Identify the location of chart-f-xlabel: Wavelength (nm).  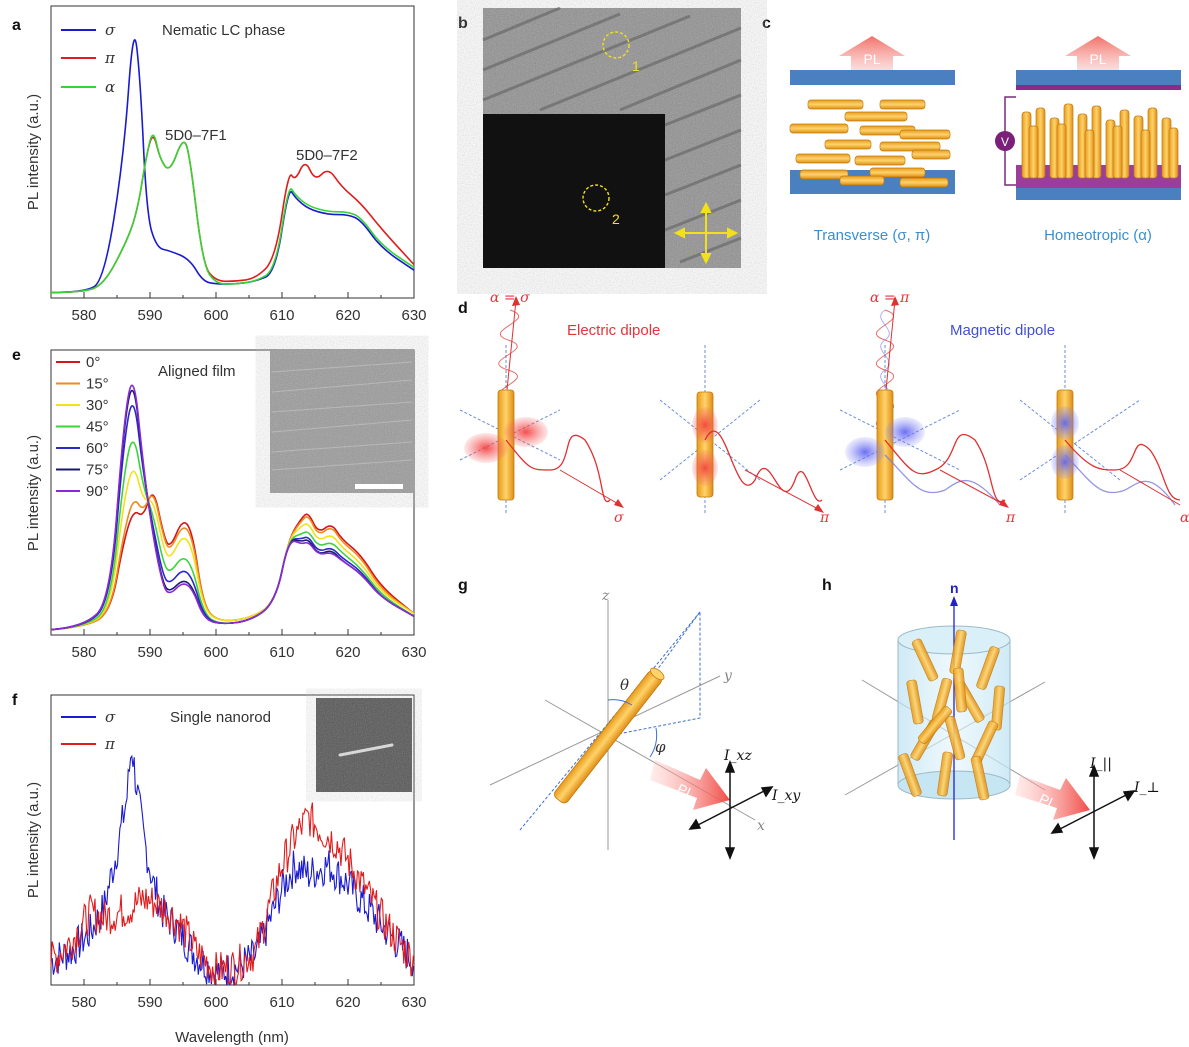
(232, 1037).